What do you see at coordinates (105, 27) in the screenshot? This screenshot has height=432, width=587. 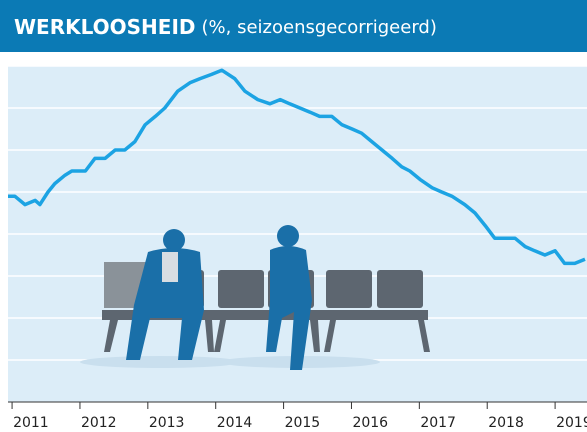 I see `chart-title: WERKLOOSHEID` at bounding box center [105, 27].